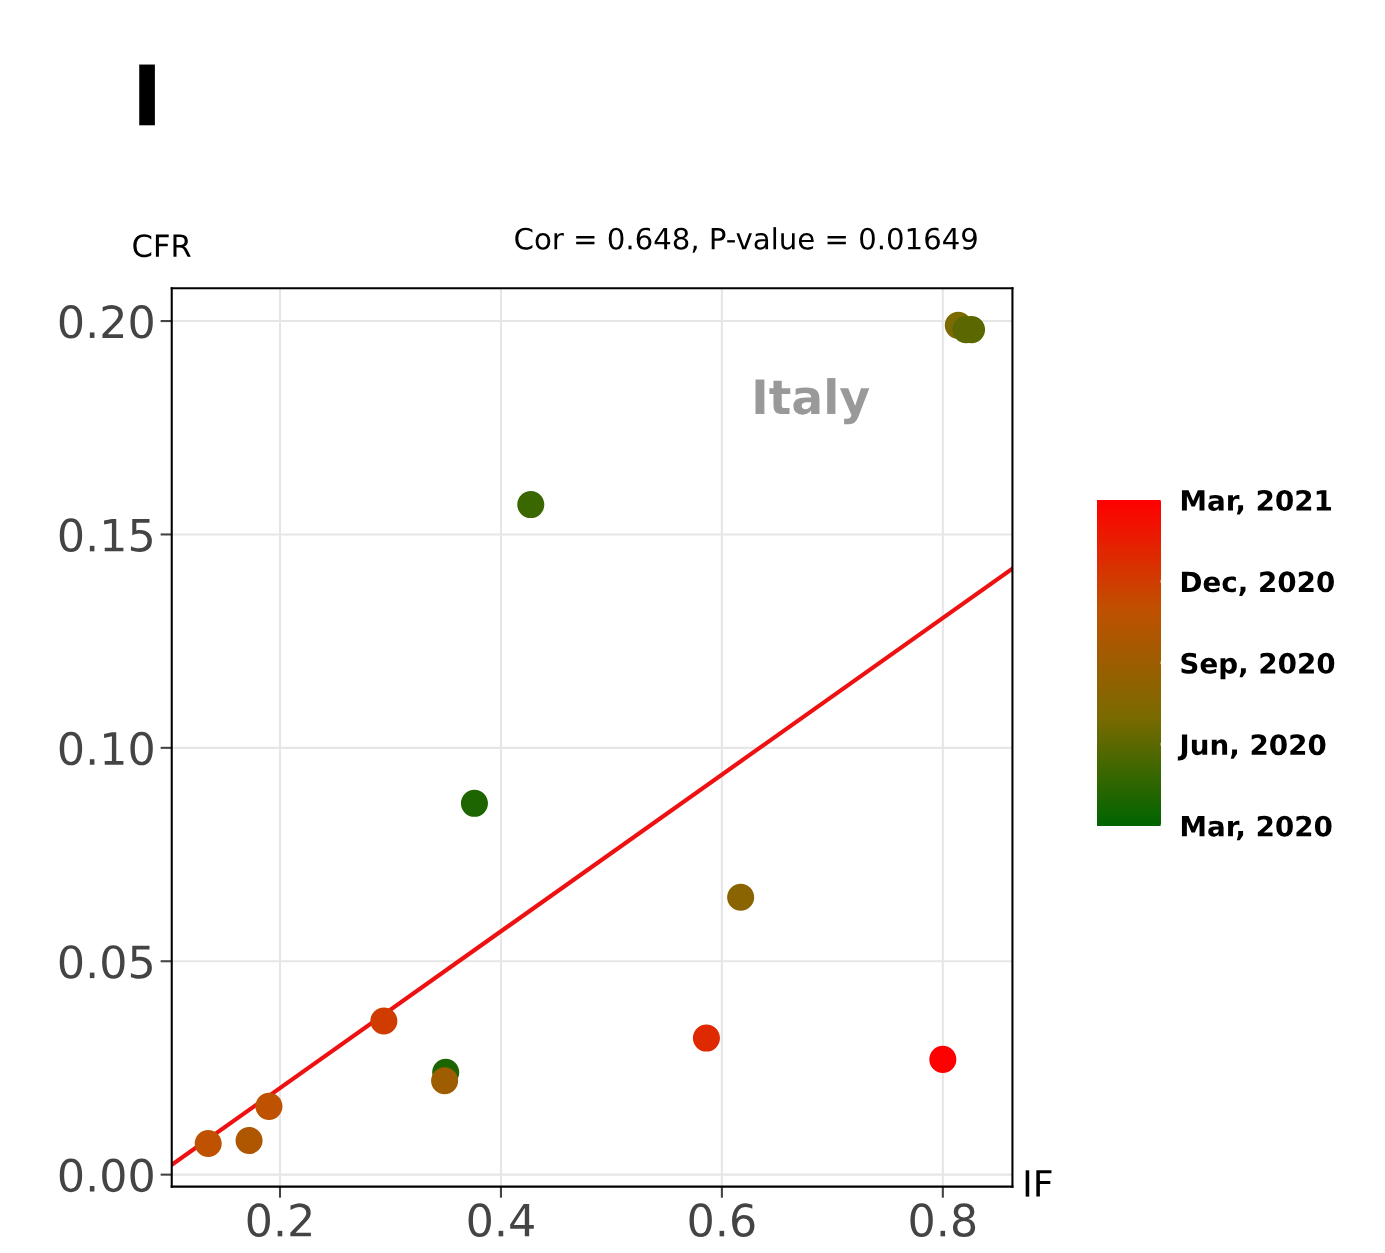 This screenshot has width=1385, height=1253. What do you see at coordinates (106, 321) in the screenshot?
I see `y-tick-label: 0.20` at bounding box center [106, 321].